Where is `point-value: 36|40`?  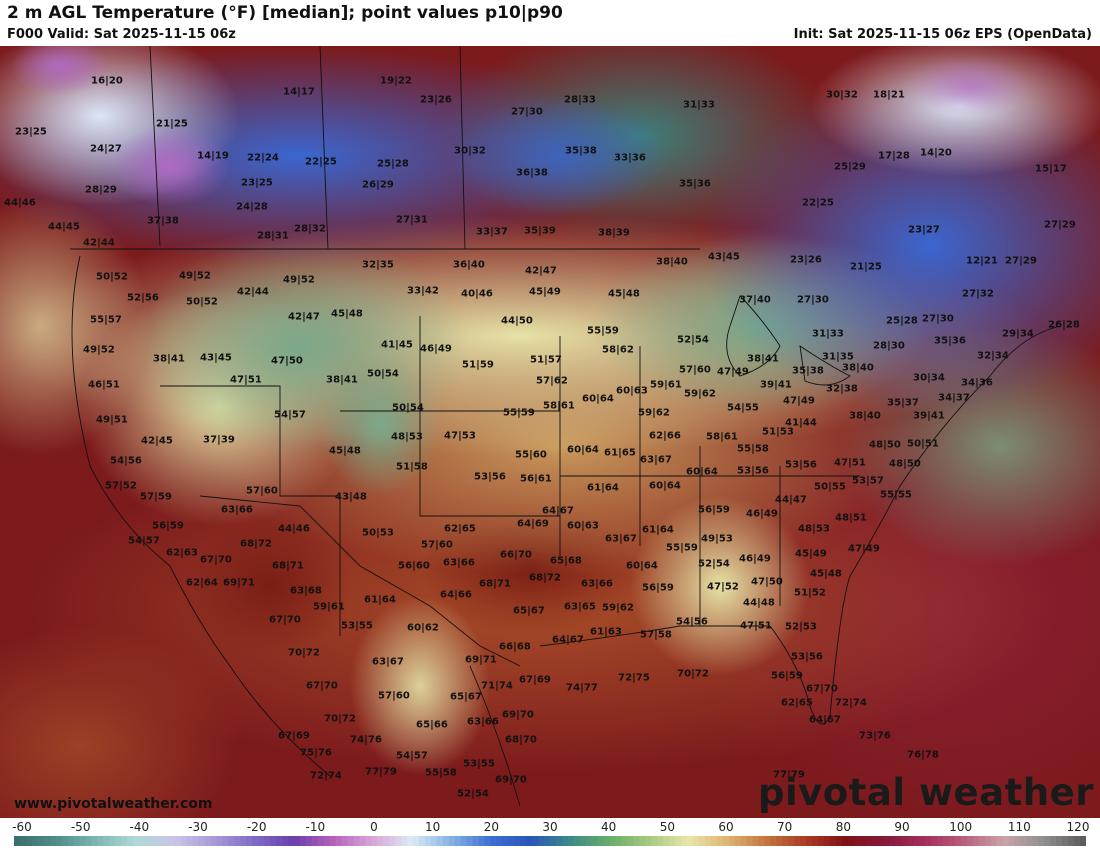
point-value: 36|40 is located at coordinates (469, 265).